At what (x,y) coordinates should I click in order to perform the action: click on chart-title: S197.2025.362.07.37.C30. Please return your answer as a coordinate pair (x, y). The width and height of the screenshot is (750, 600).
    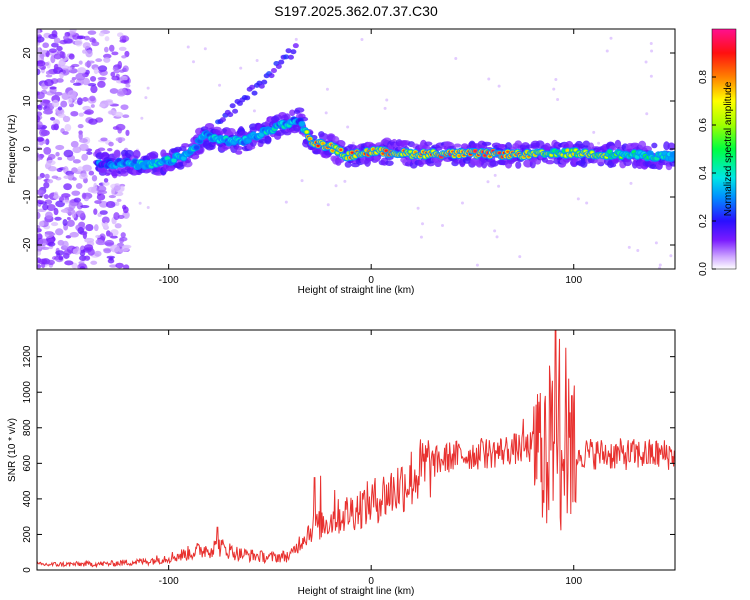
    Looking at the image, I should click on (356, 11).